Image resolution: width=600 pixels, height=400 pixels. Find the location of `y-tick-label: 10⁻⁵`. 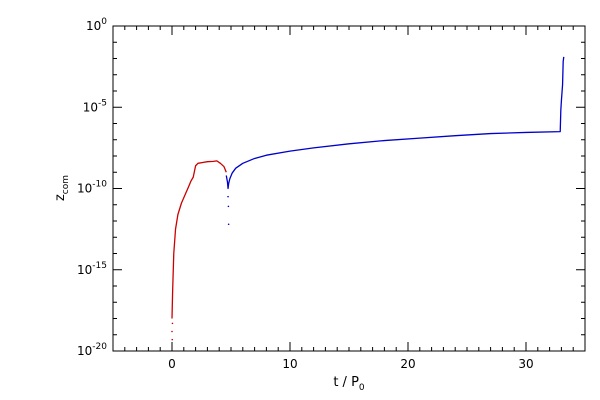

y-tick-label: 10⁻⁵ is located at coordinates (95, 106).